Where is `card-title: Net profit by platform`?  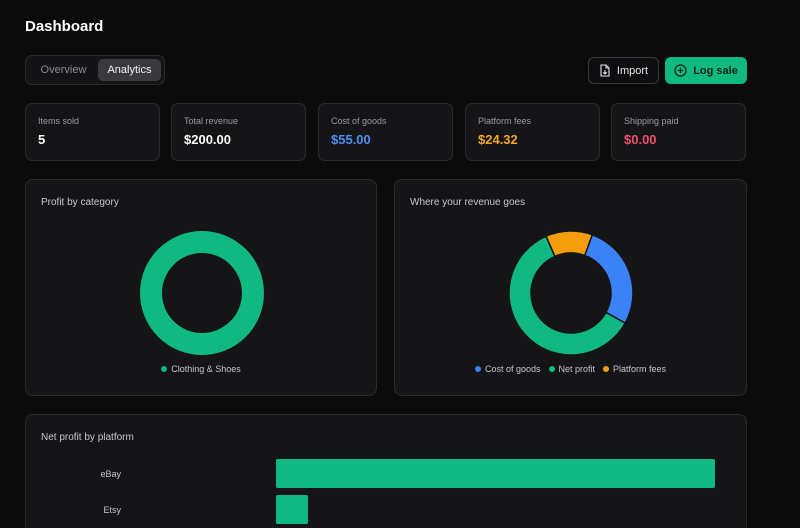 card-title: Net profit by platform is located at coordinates (87, 437).